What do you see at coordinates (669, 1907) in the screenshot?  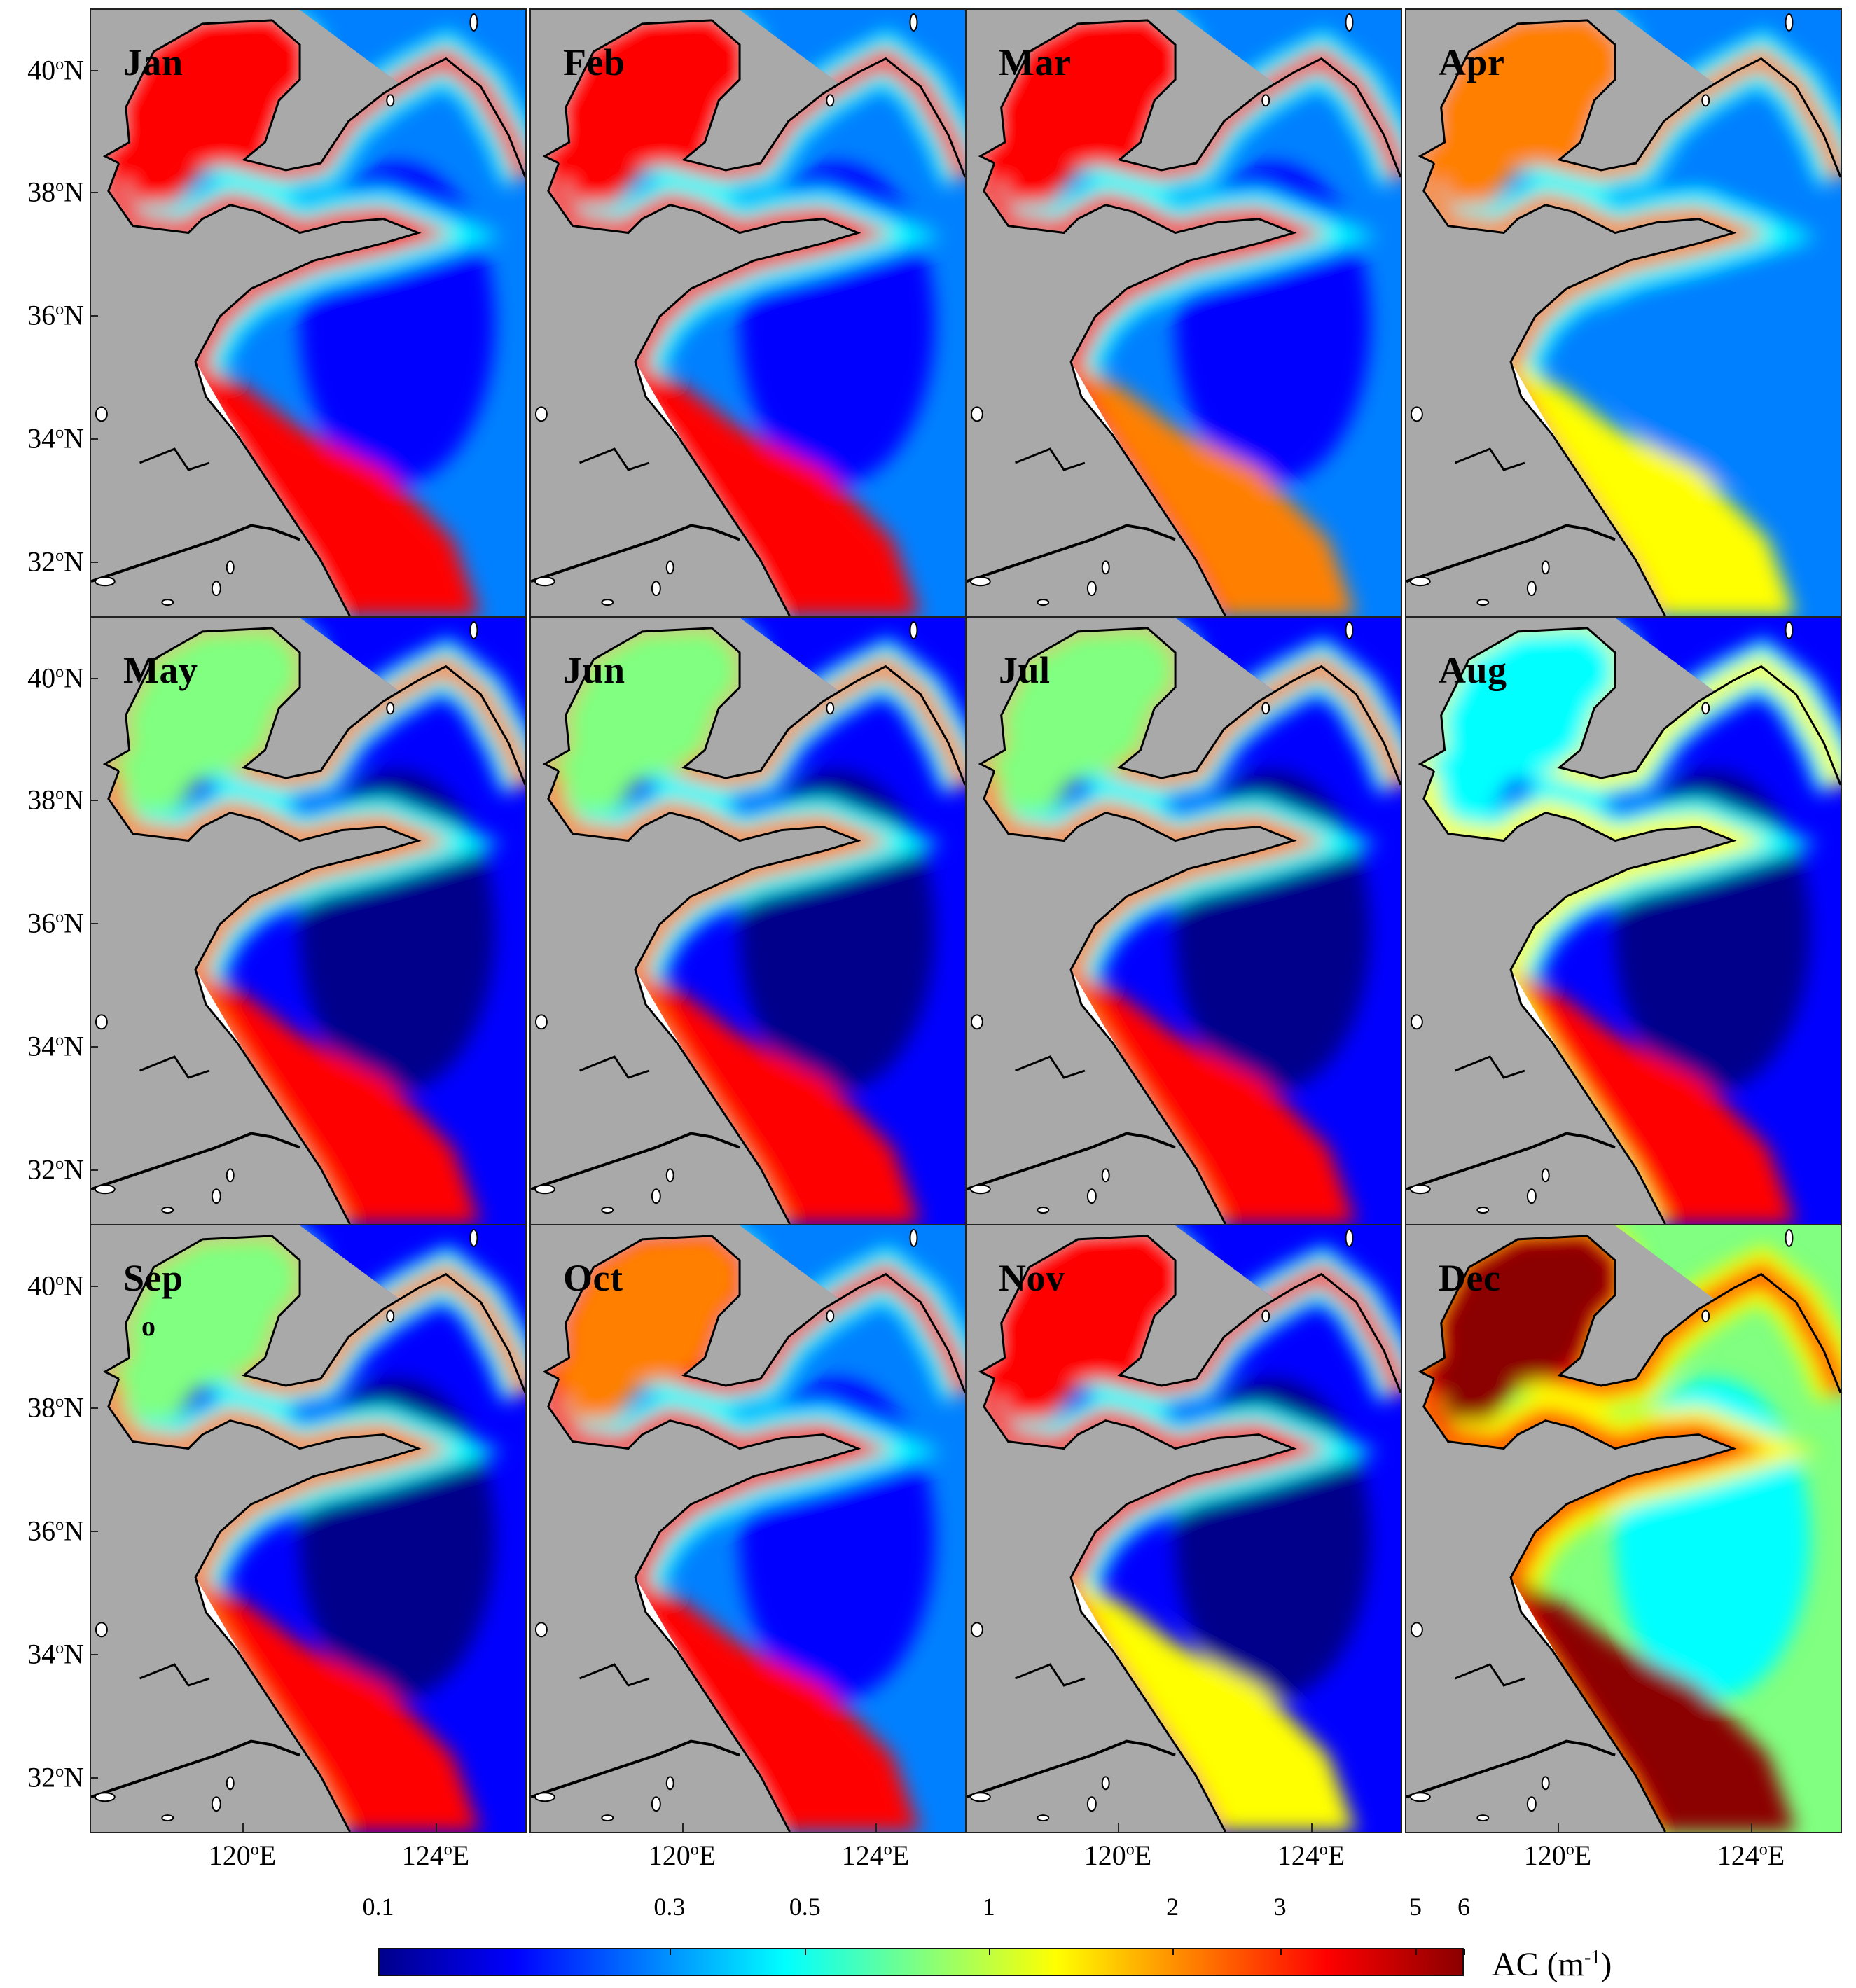 I see `colorbar-tick-label: 0.3` at bounding box center [669, 1907].